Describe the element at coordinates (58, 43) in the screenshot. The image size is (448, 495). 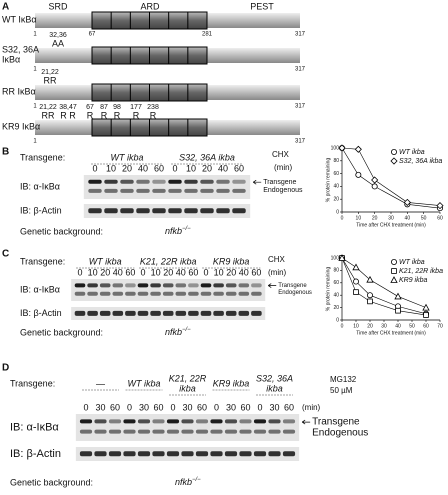
I see `residue-label: AA` at that location.